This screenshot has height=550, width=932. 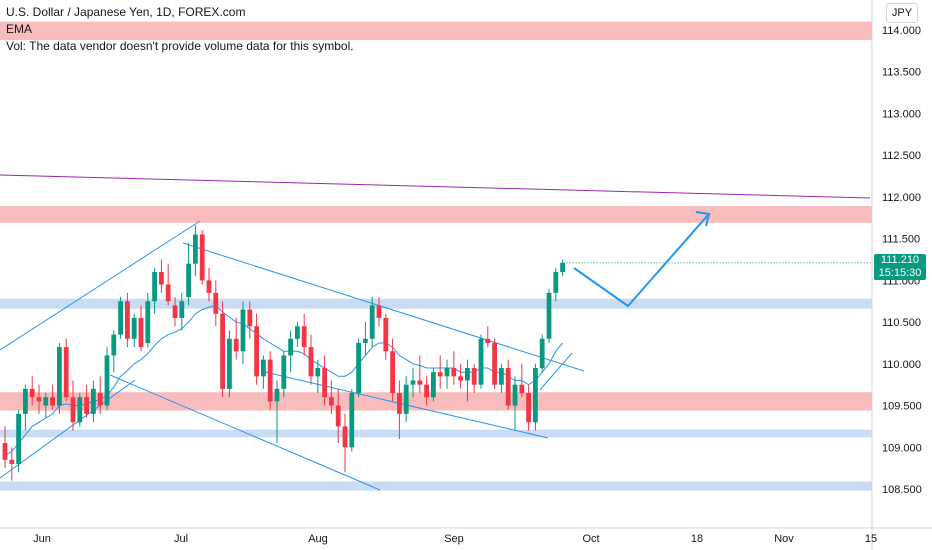 What do you see at coordinates (902, 13) in the screenshot?
I see `currency-button: JPY` at bounding box center [902, 13].